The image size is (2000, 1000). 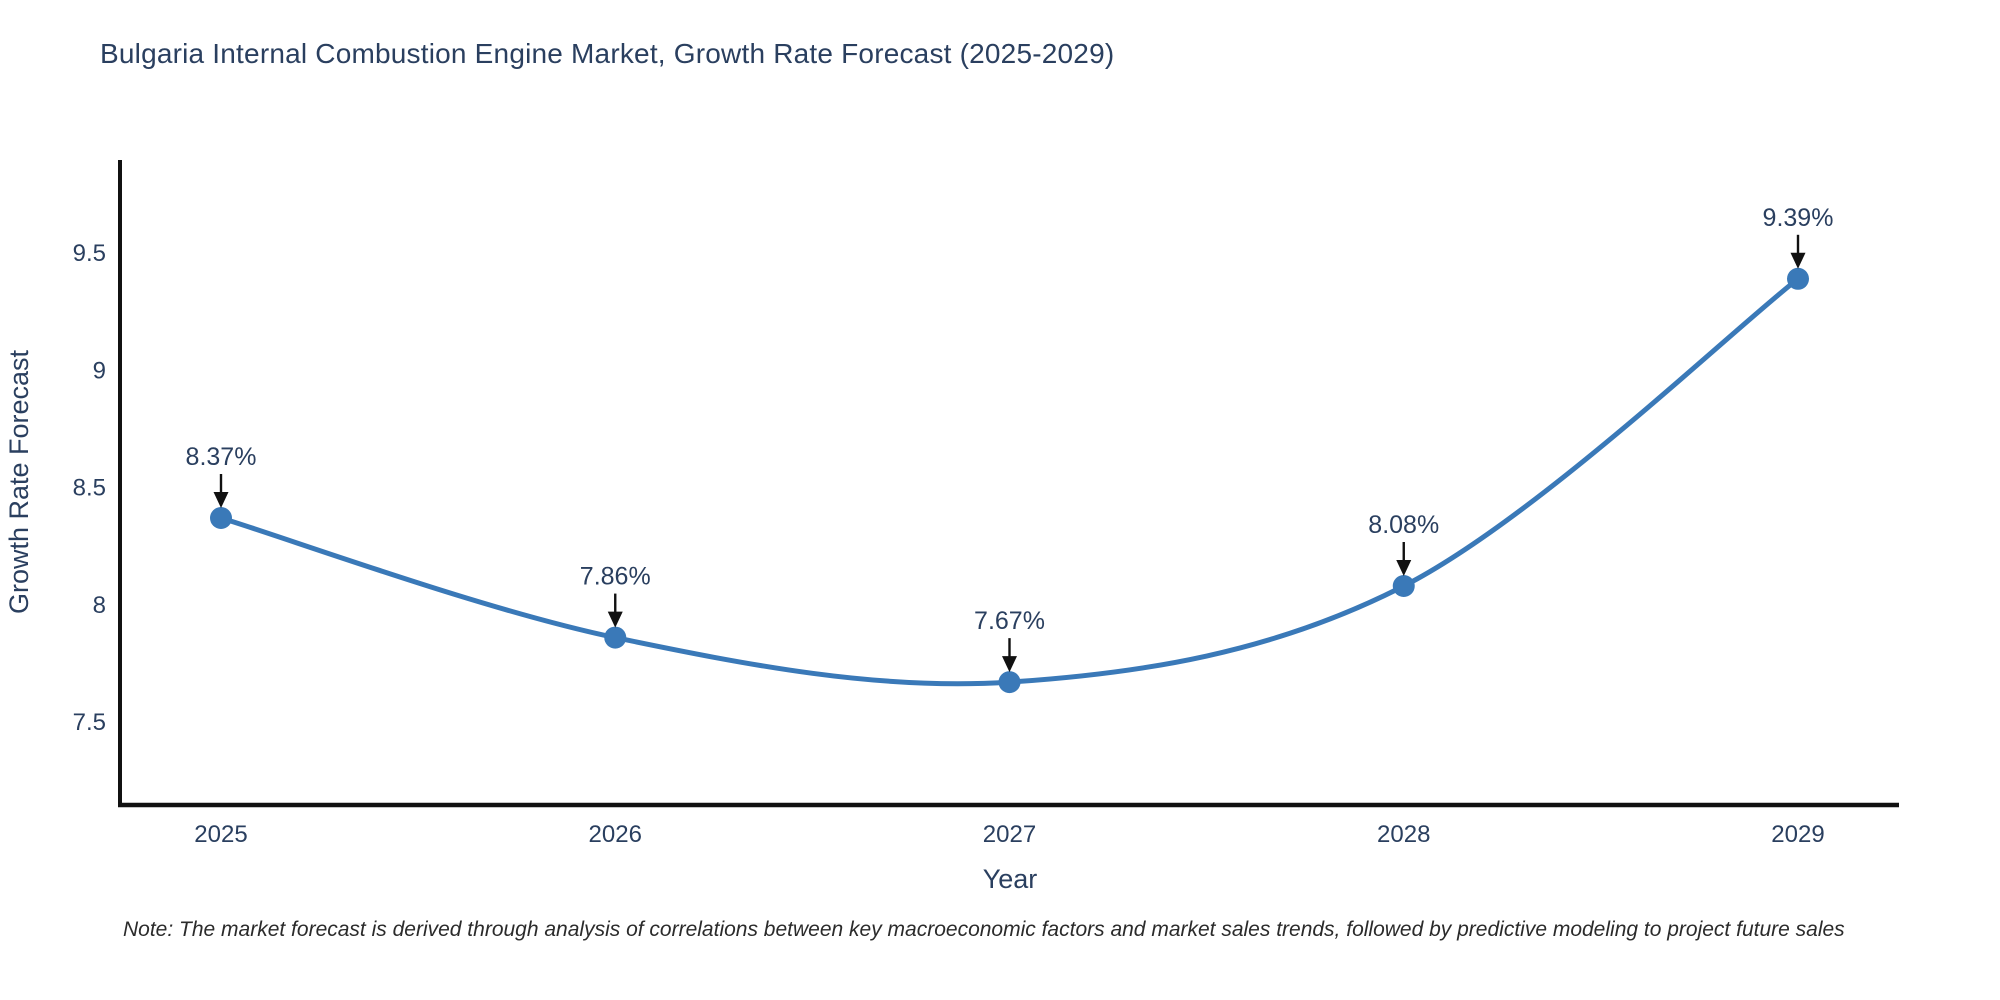 What do you see at coordinates (1009, 682) in the screenshot?
I see `data-point-2027` at bounding box center [1009, 682].